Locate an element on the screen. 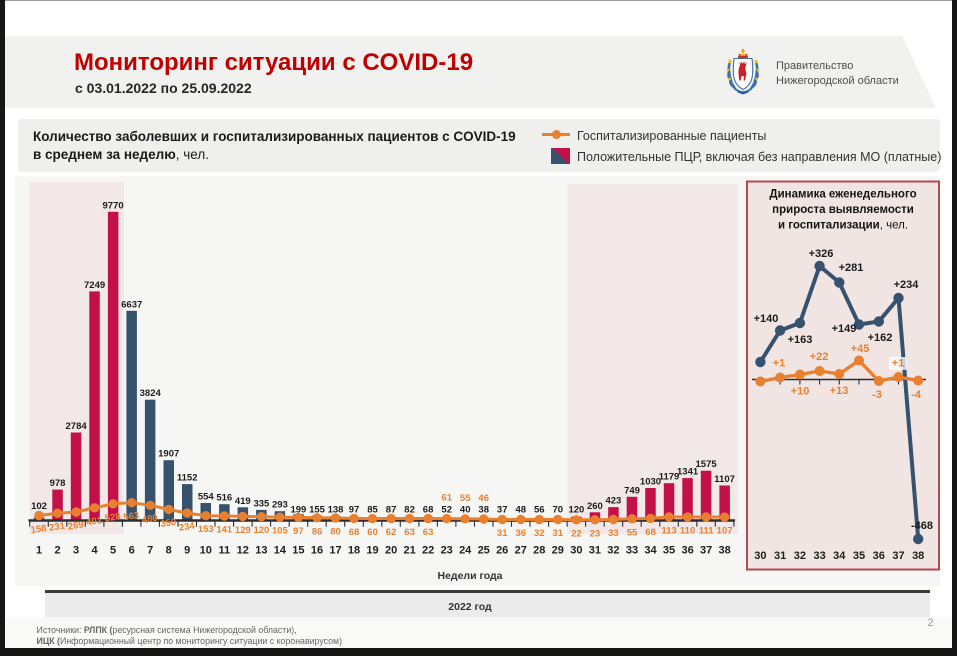 This screenshot has height=656, width=957. svg-text: 40 is located at coordinates (465, 510).